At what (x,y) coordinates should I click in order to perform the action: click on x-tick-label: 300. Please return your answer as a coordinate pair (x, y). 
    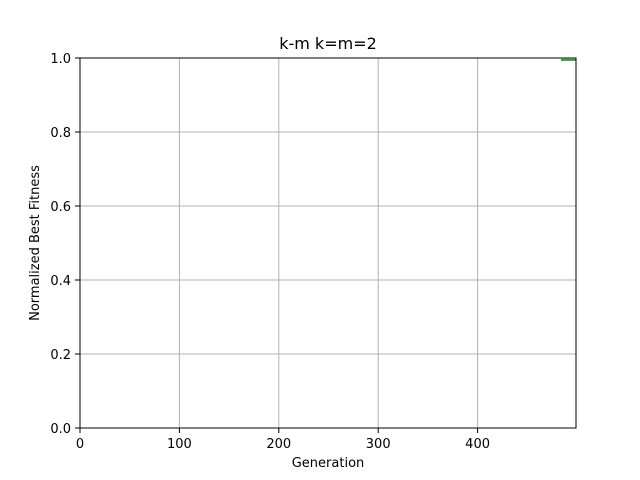
    Looking at the image, I should click on (378, 444).